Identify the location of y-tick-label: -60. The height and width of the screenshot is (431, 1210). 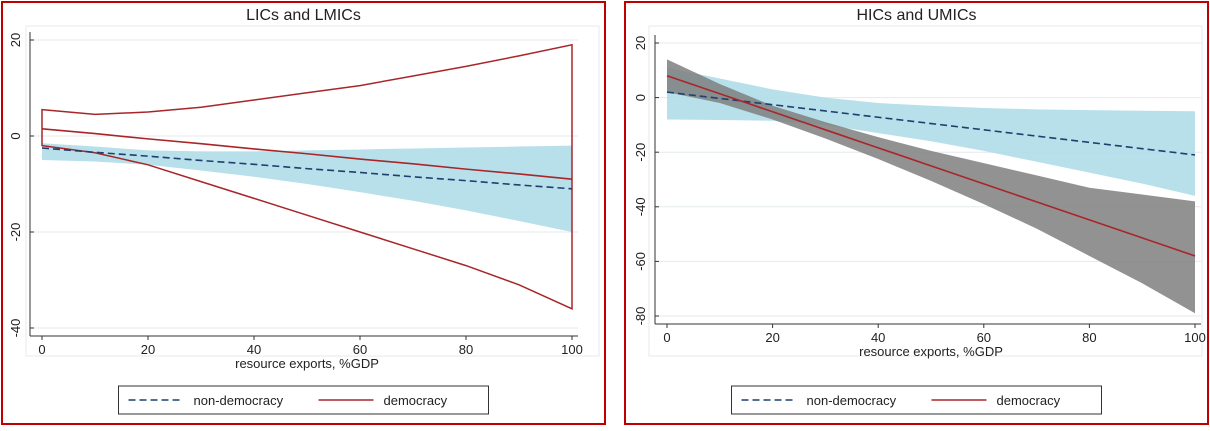
(640, 261).